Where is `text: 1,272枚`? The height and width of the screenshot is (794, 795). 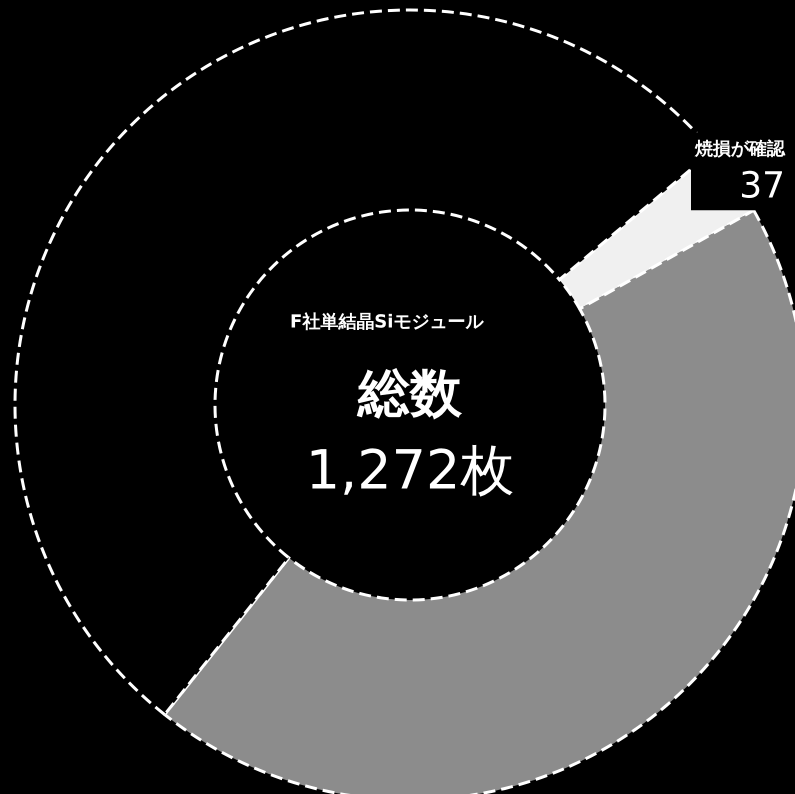
text: 1,272枚 is located at coordinates (410, 470).